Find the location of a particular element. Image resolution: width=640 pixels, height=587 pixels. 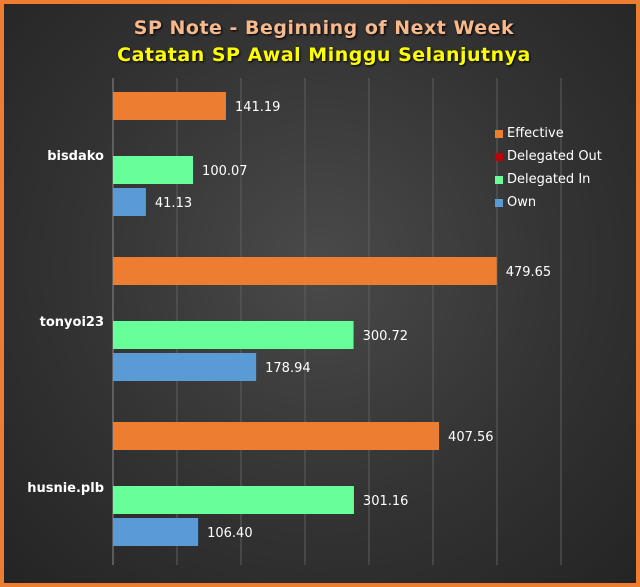

data-label-own-2: 106.40 is located at coordinates (230, 533).